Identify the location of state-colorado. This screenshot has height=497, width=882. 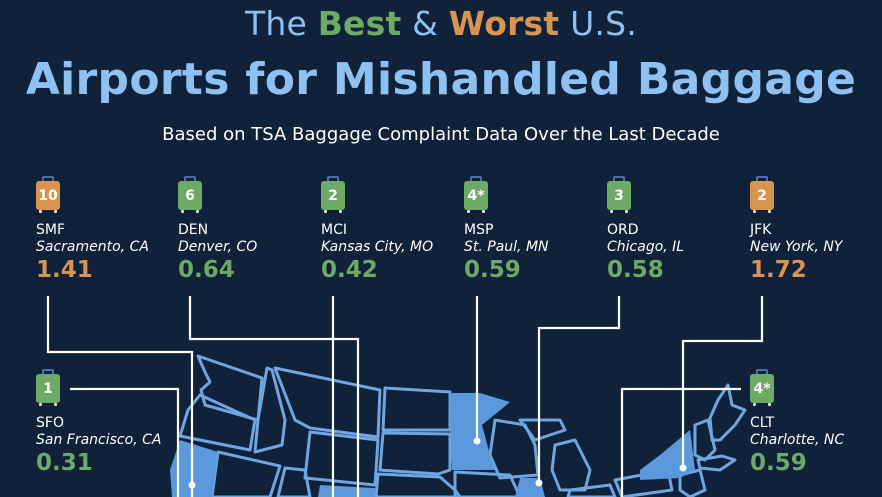
(346, 491).